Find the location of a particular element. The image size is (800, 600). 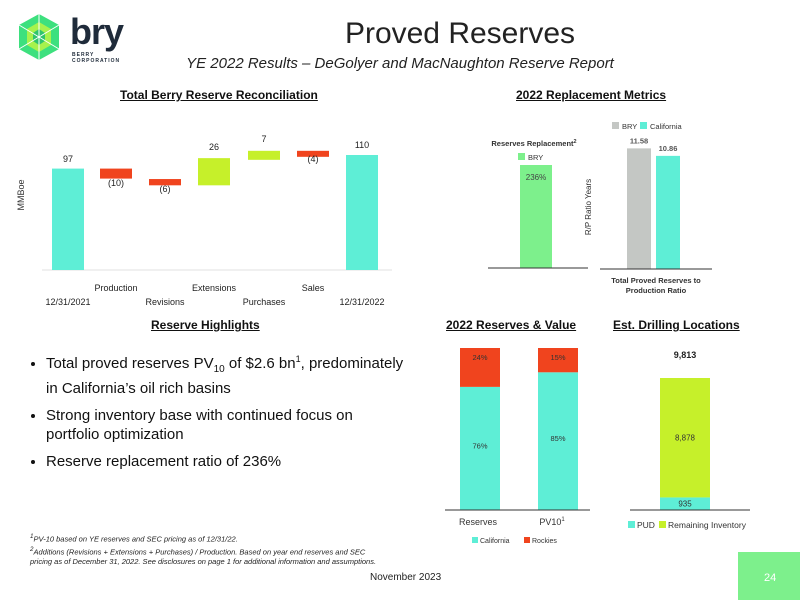

reserves-value-category-pv10: PV101 is located at coordinates (552, 522).